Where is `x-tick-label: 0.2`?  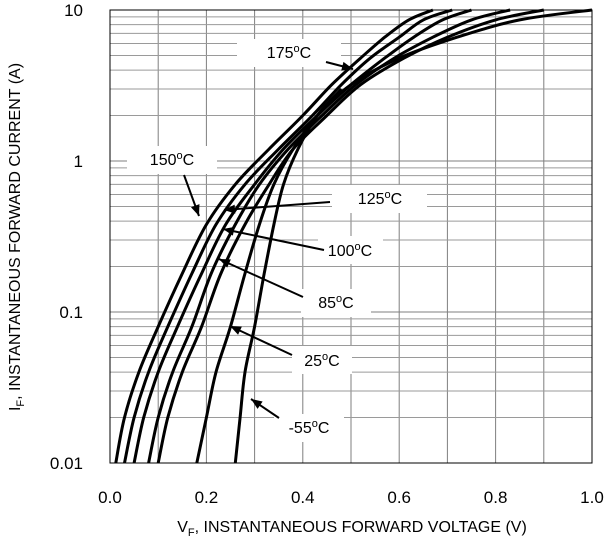
x-tick-label: 0.2 is located at coordinates (207, 497).